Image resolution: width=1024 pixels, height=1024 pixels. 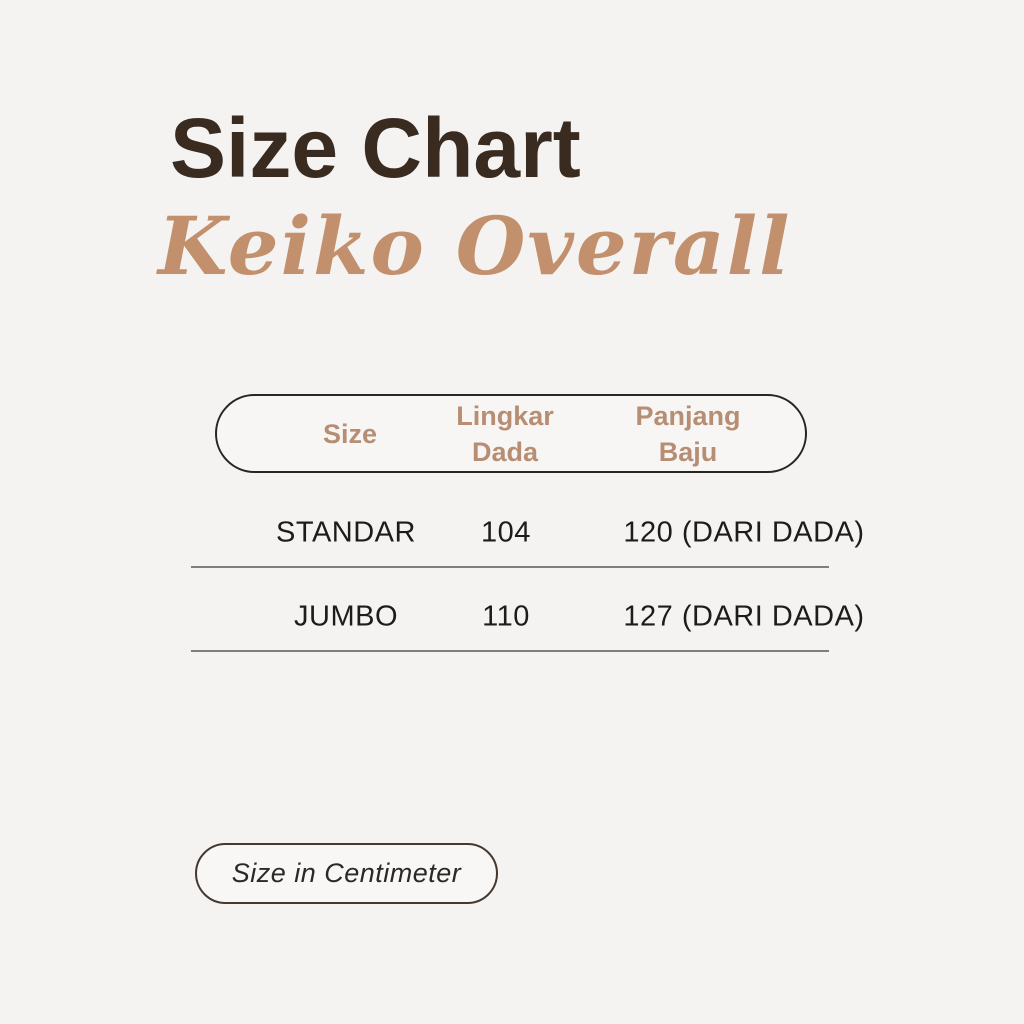 What do you see at coordinates (506, 616) in the screenshot?
I see `row-lingkar-dada-value: 110` at bounding box center [506, 616].